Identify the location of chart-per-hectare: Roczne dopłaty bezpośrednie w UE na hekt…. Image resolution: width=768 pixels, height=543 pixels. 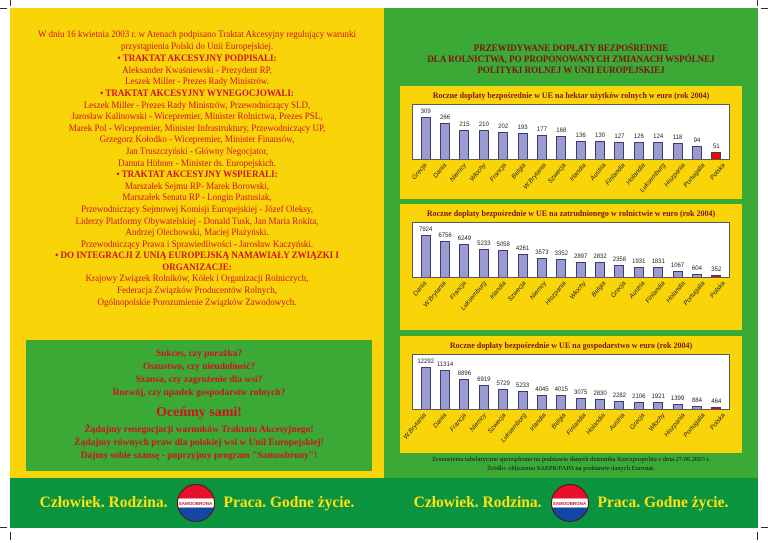
(571, 142).